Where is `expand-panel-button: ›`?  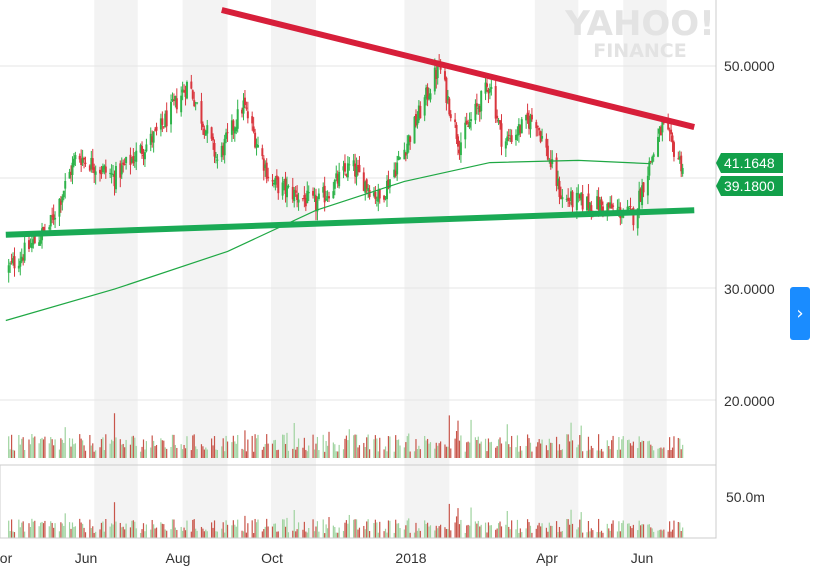
expand-panel-button: › is located at coordinates (800, 313).